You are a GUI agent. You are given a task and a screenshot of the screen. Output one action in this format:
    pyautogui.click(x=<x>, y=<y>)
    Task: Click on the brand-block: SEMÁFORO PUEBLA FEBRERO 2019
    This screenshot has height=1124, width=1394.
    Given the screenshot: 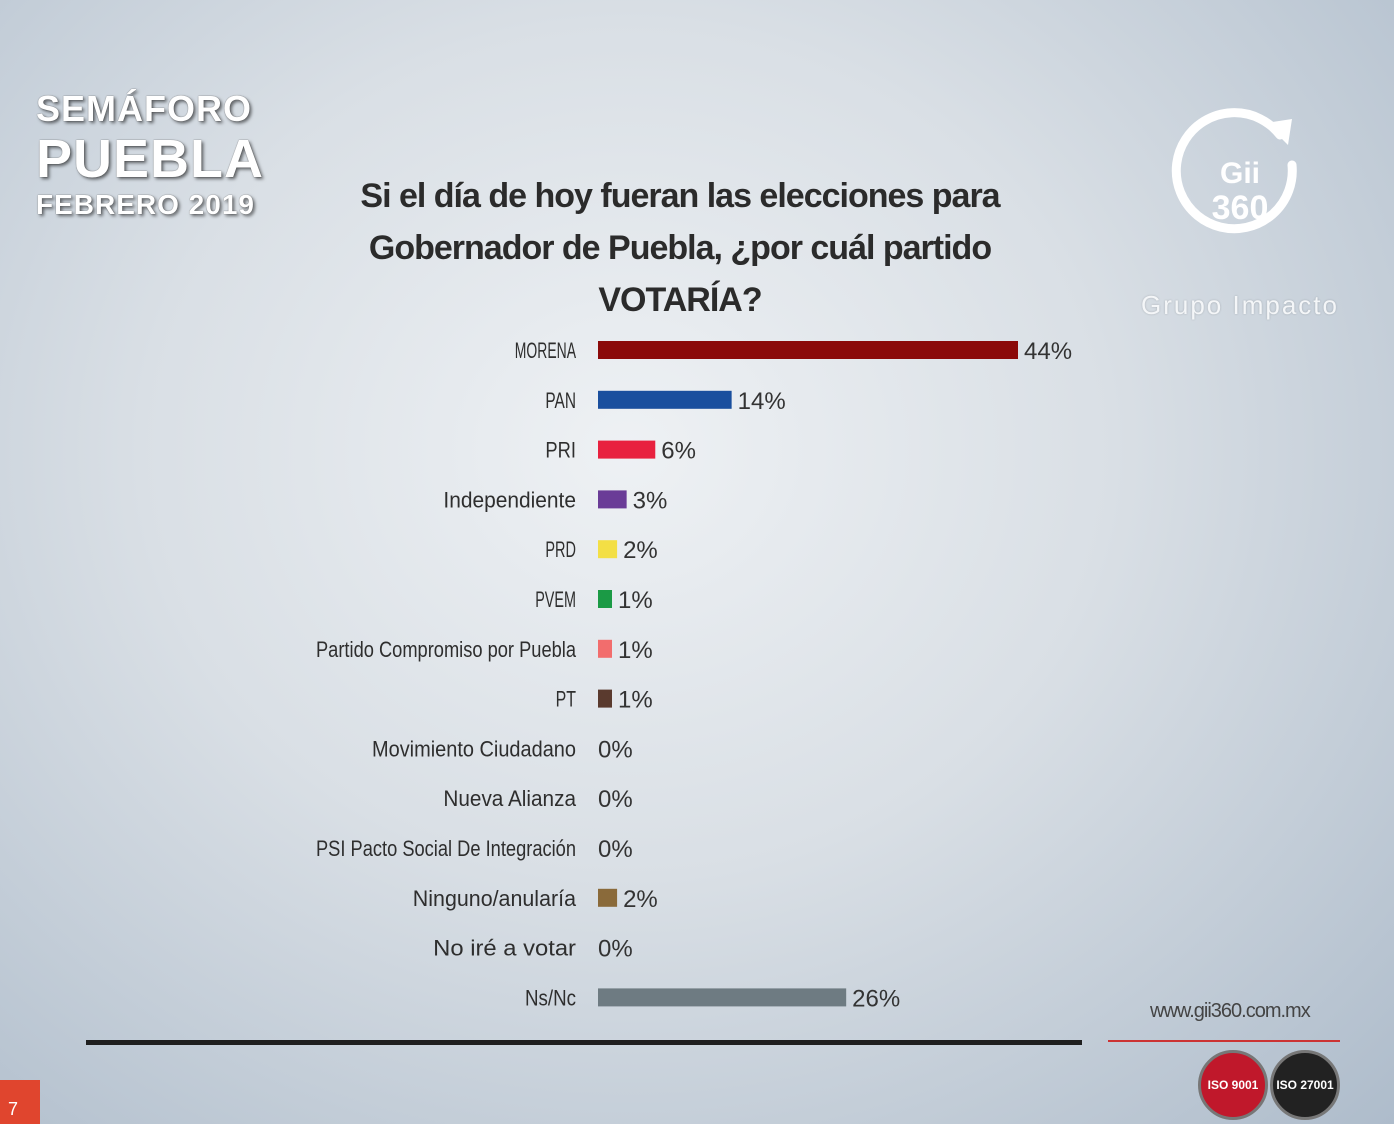 What is the action you would take?
    pyautogui.click(x=150, y=155)
    